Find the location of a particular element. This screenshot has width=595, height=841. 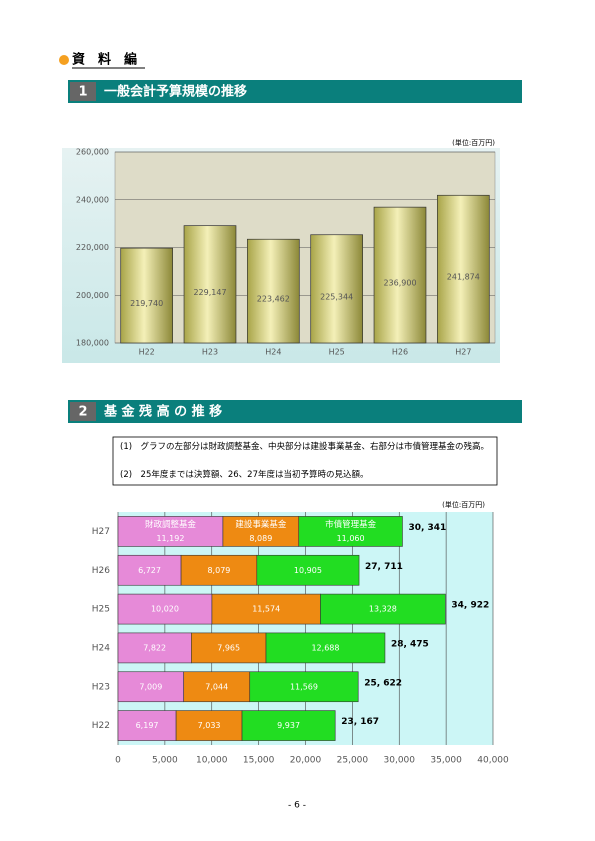

value-label: 10,020 is located at coordinates (165, 609).